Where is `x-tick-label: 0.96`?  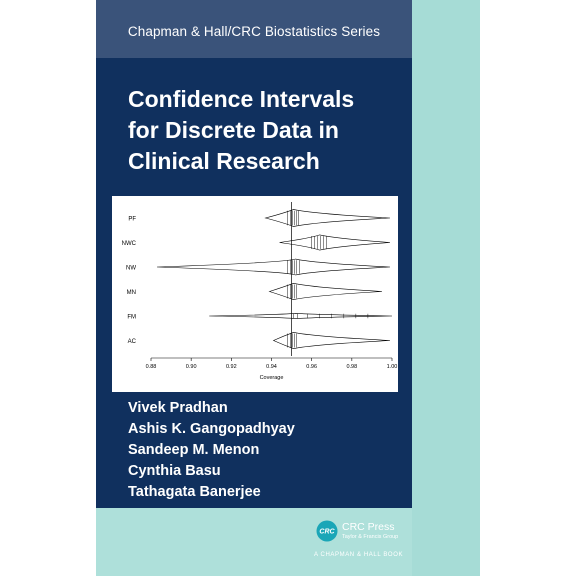 x-tick-label: 0.96 is located at coordinates (311, 367).